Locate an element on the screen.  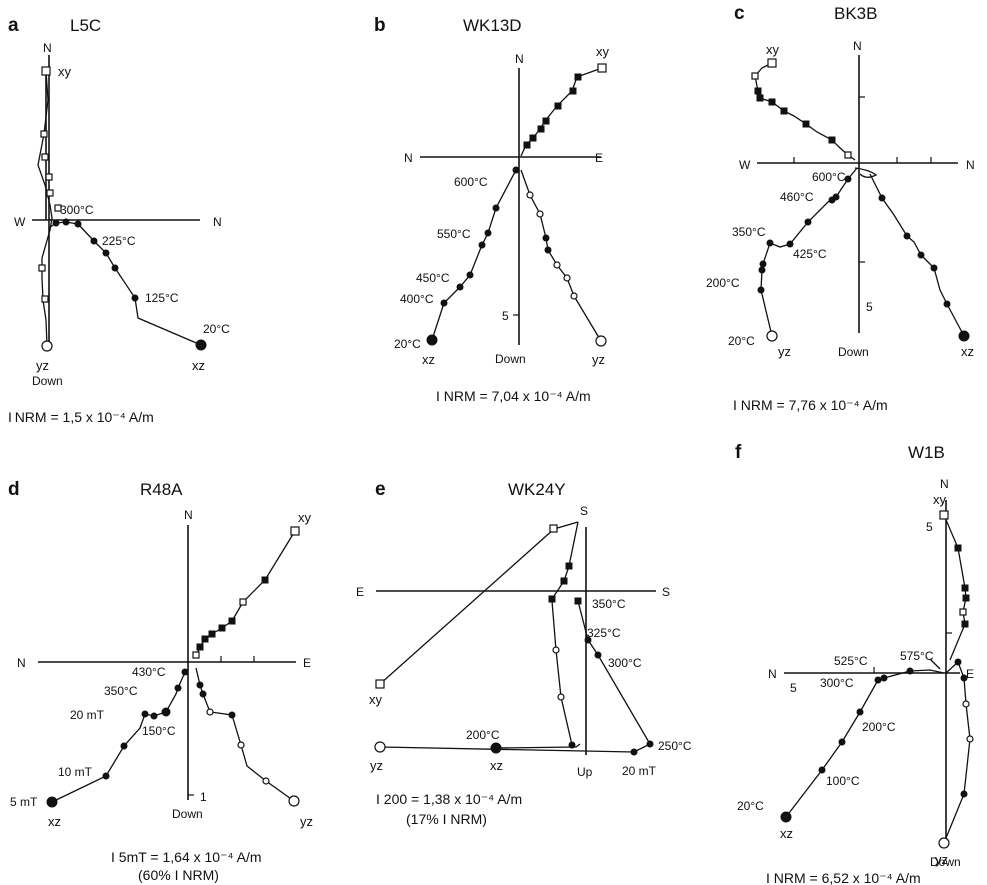
nrm-intensity: I NRM = 7,76 x 10⁻⁴ A/m is located at coordinates (810, 405).